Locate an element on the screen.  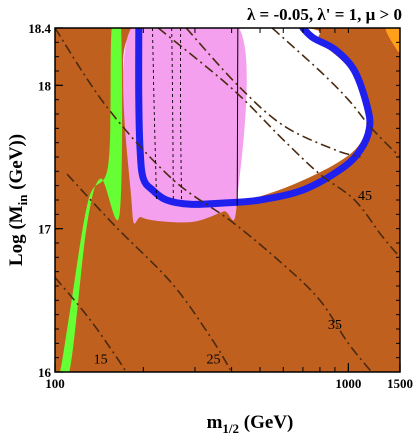
contour-label: 45 is located at coordinates (365, 196).